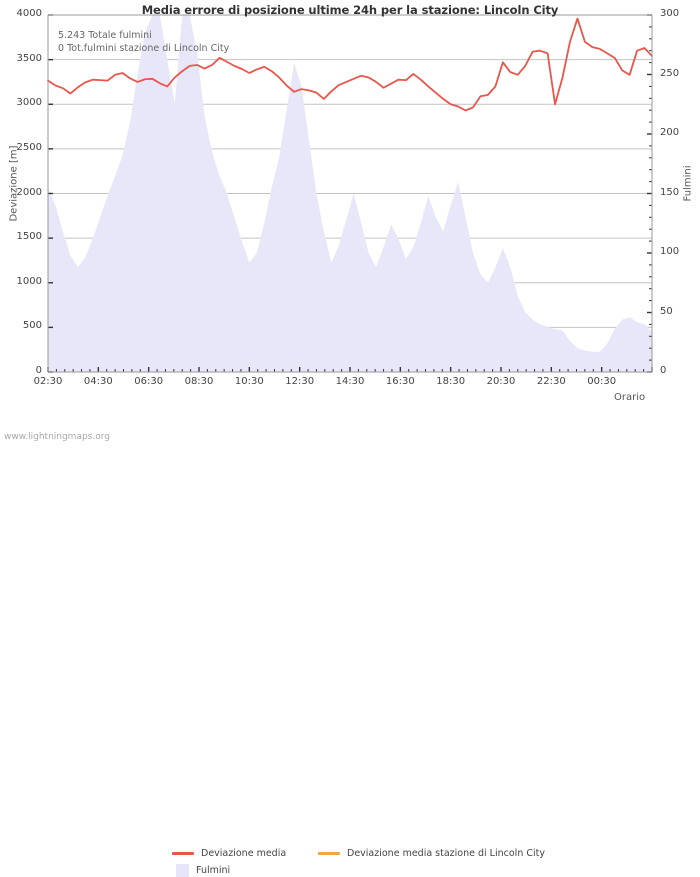 The image size is (700, 877). Describe the element at coordinates (29, 237) in the screenshot. I see `y-axis-left-tick: 1500` at that location.